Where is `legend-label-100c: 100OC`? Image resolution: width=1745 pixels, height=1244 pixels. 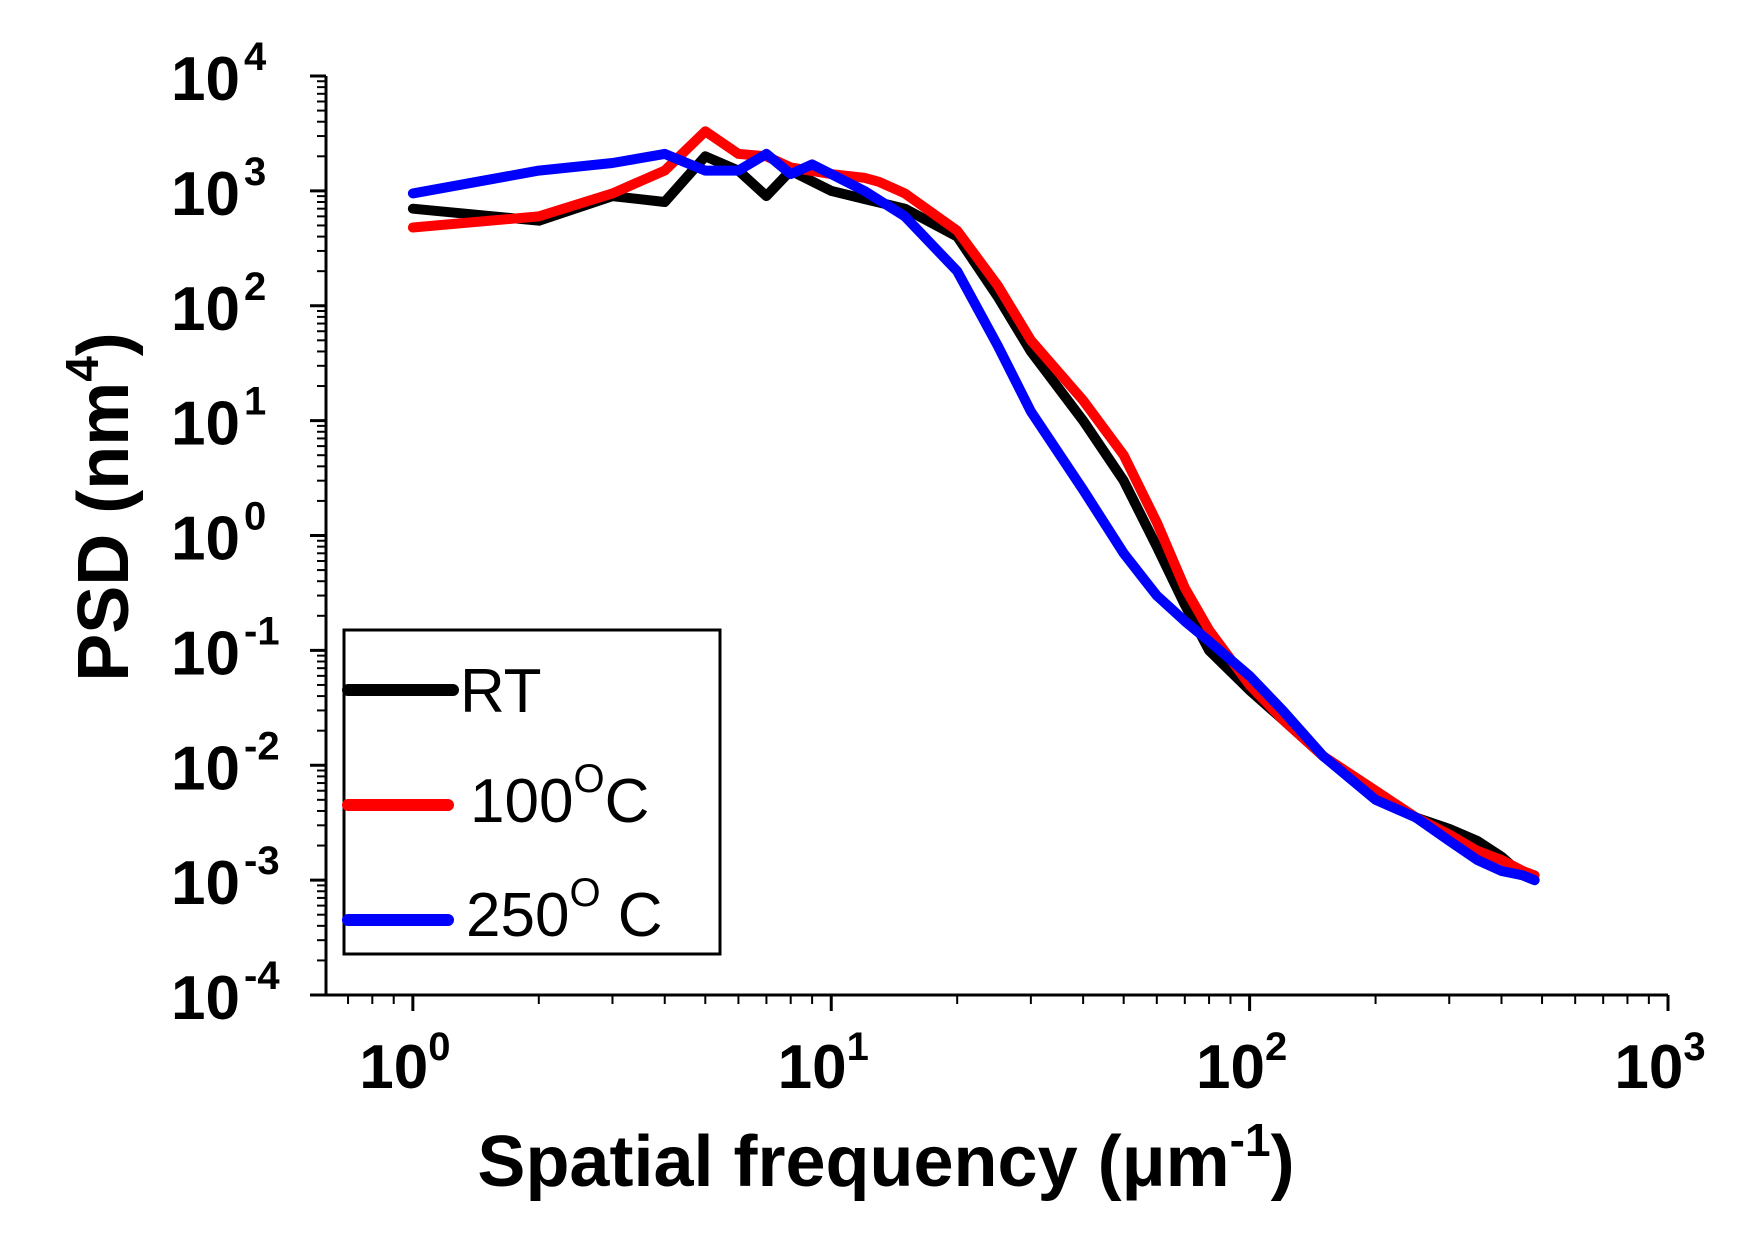 legend-label-100c: 100OC is located at coordinates (559, 796).